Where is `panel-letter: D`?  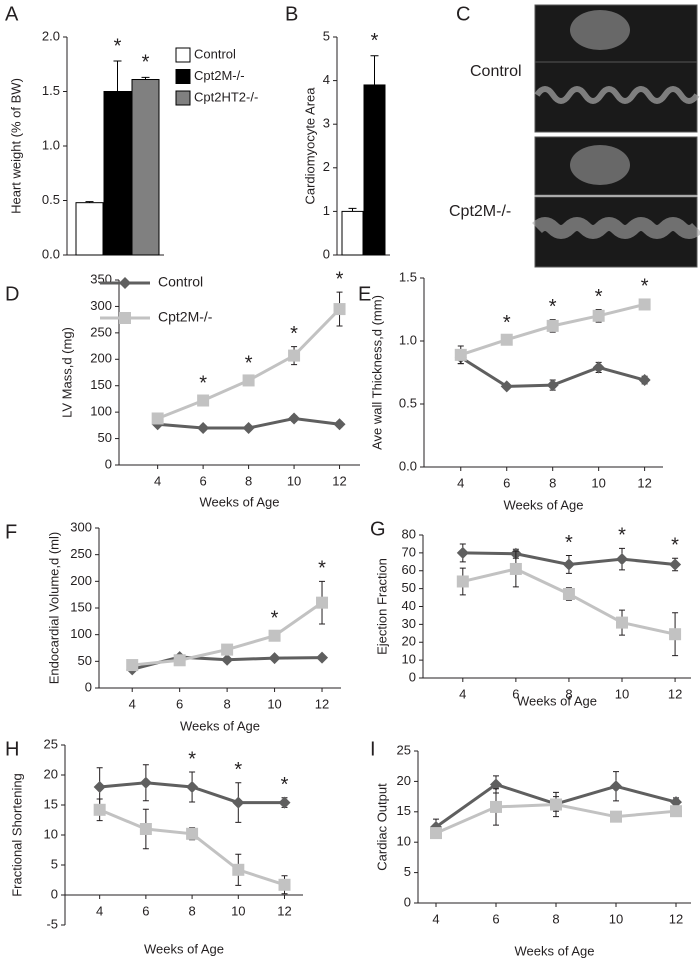 panel-letter: D is located at coordinates (12, 294).